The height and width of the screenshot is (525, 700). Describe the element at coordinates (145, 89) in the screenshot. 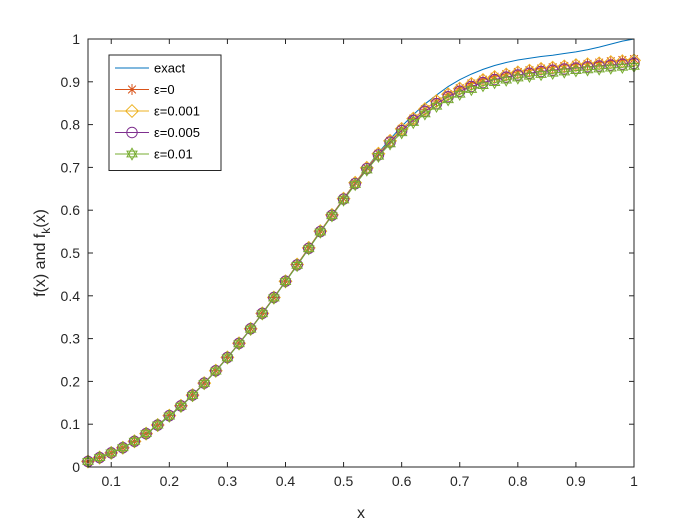

I see `legend-item-1: ε=0` at that location.